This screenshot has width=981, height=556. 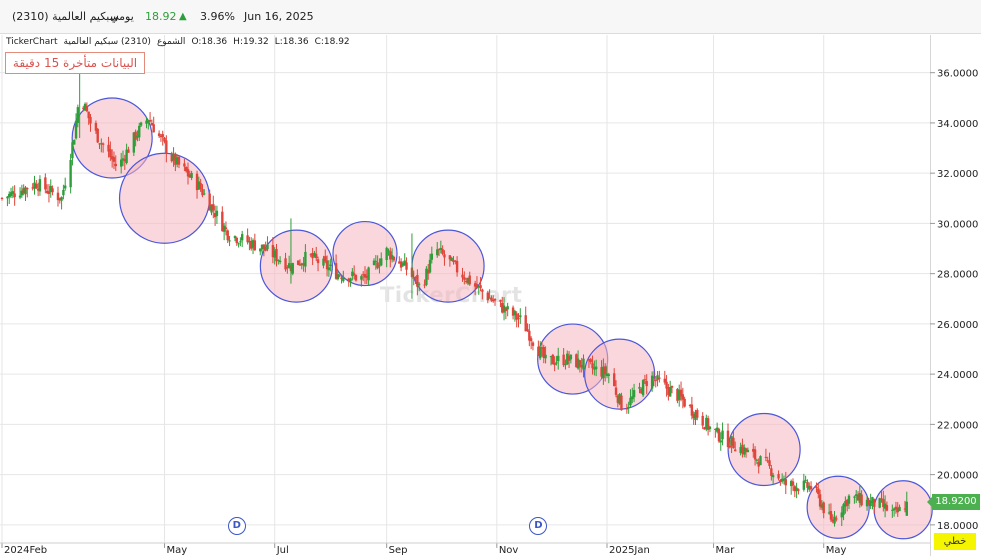 I want to click on ohlc-close: C:18.92, so click(x=332, y=42).